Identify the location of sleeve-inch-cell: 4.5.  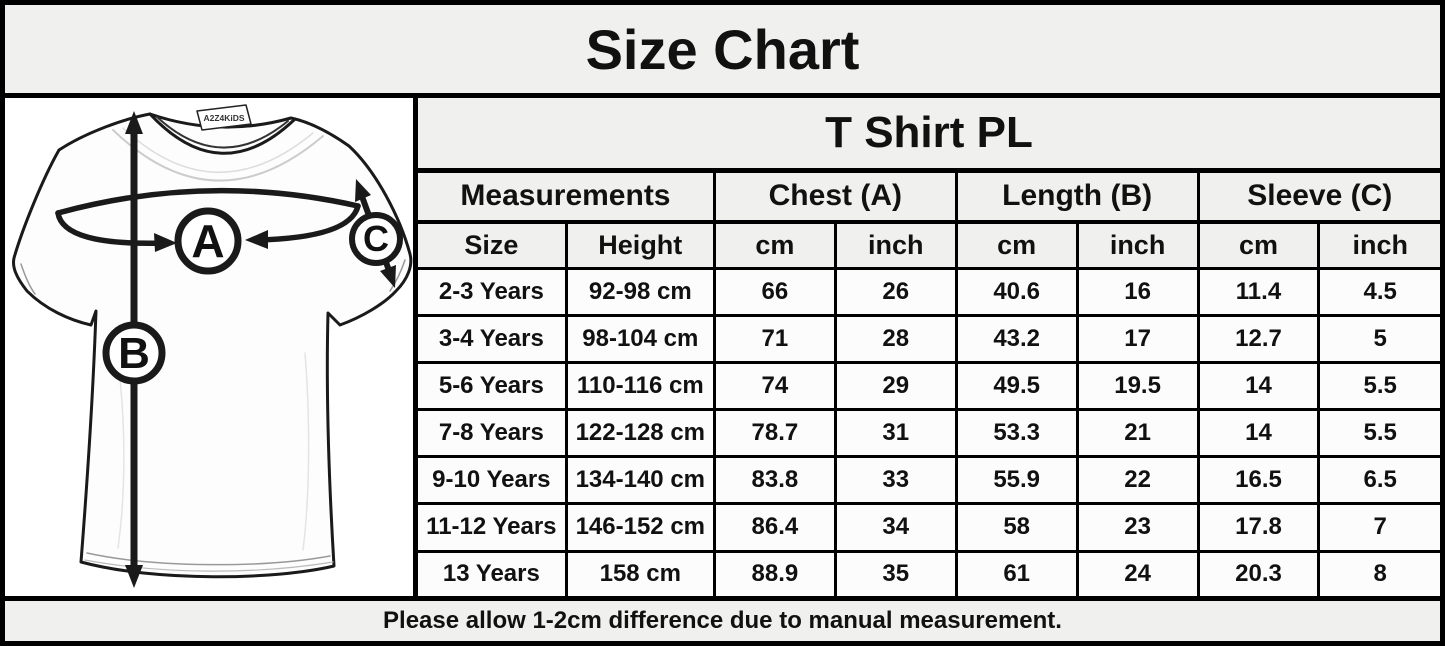
(1378, 291).